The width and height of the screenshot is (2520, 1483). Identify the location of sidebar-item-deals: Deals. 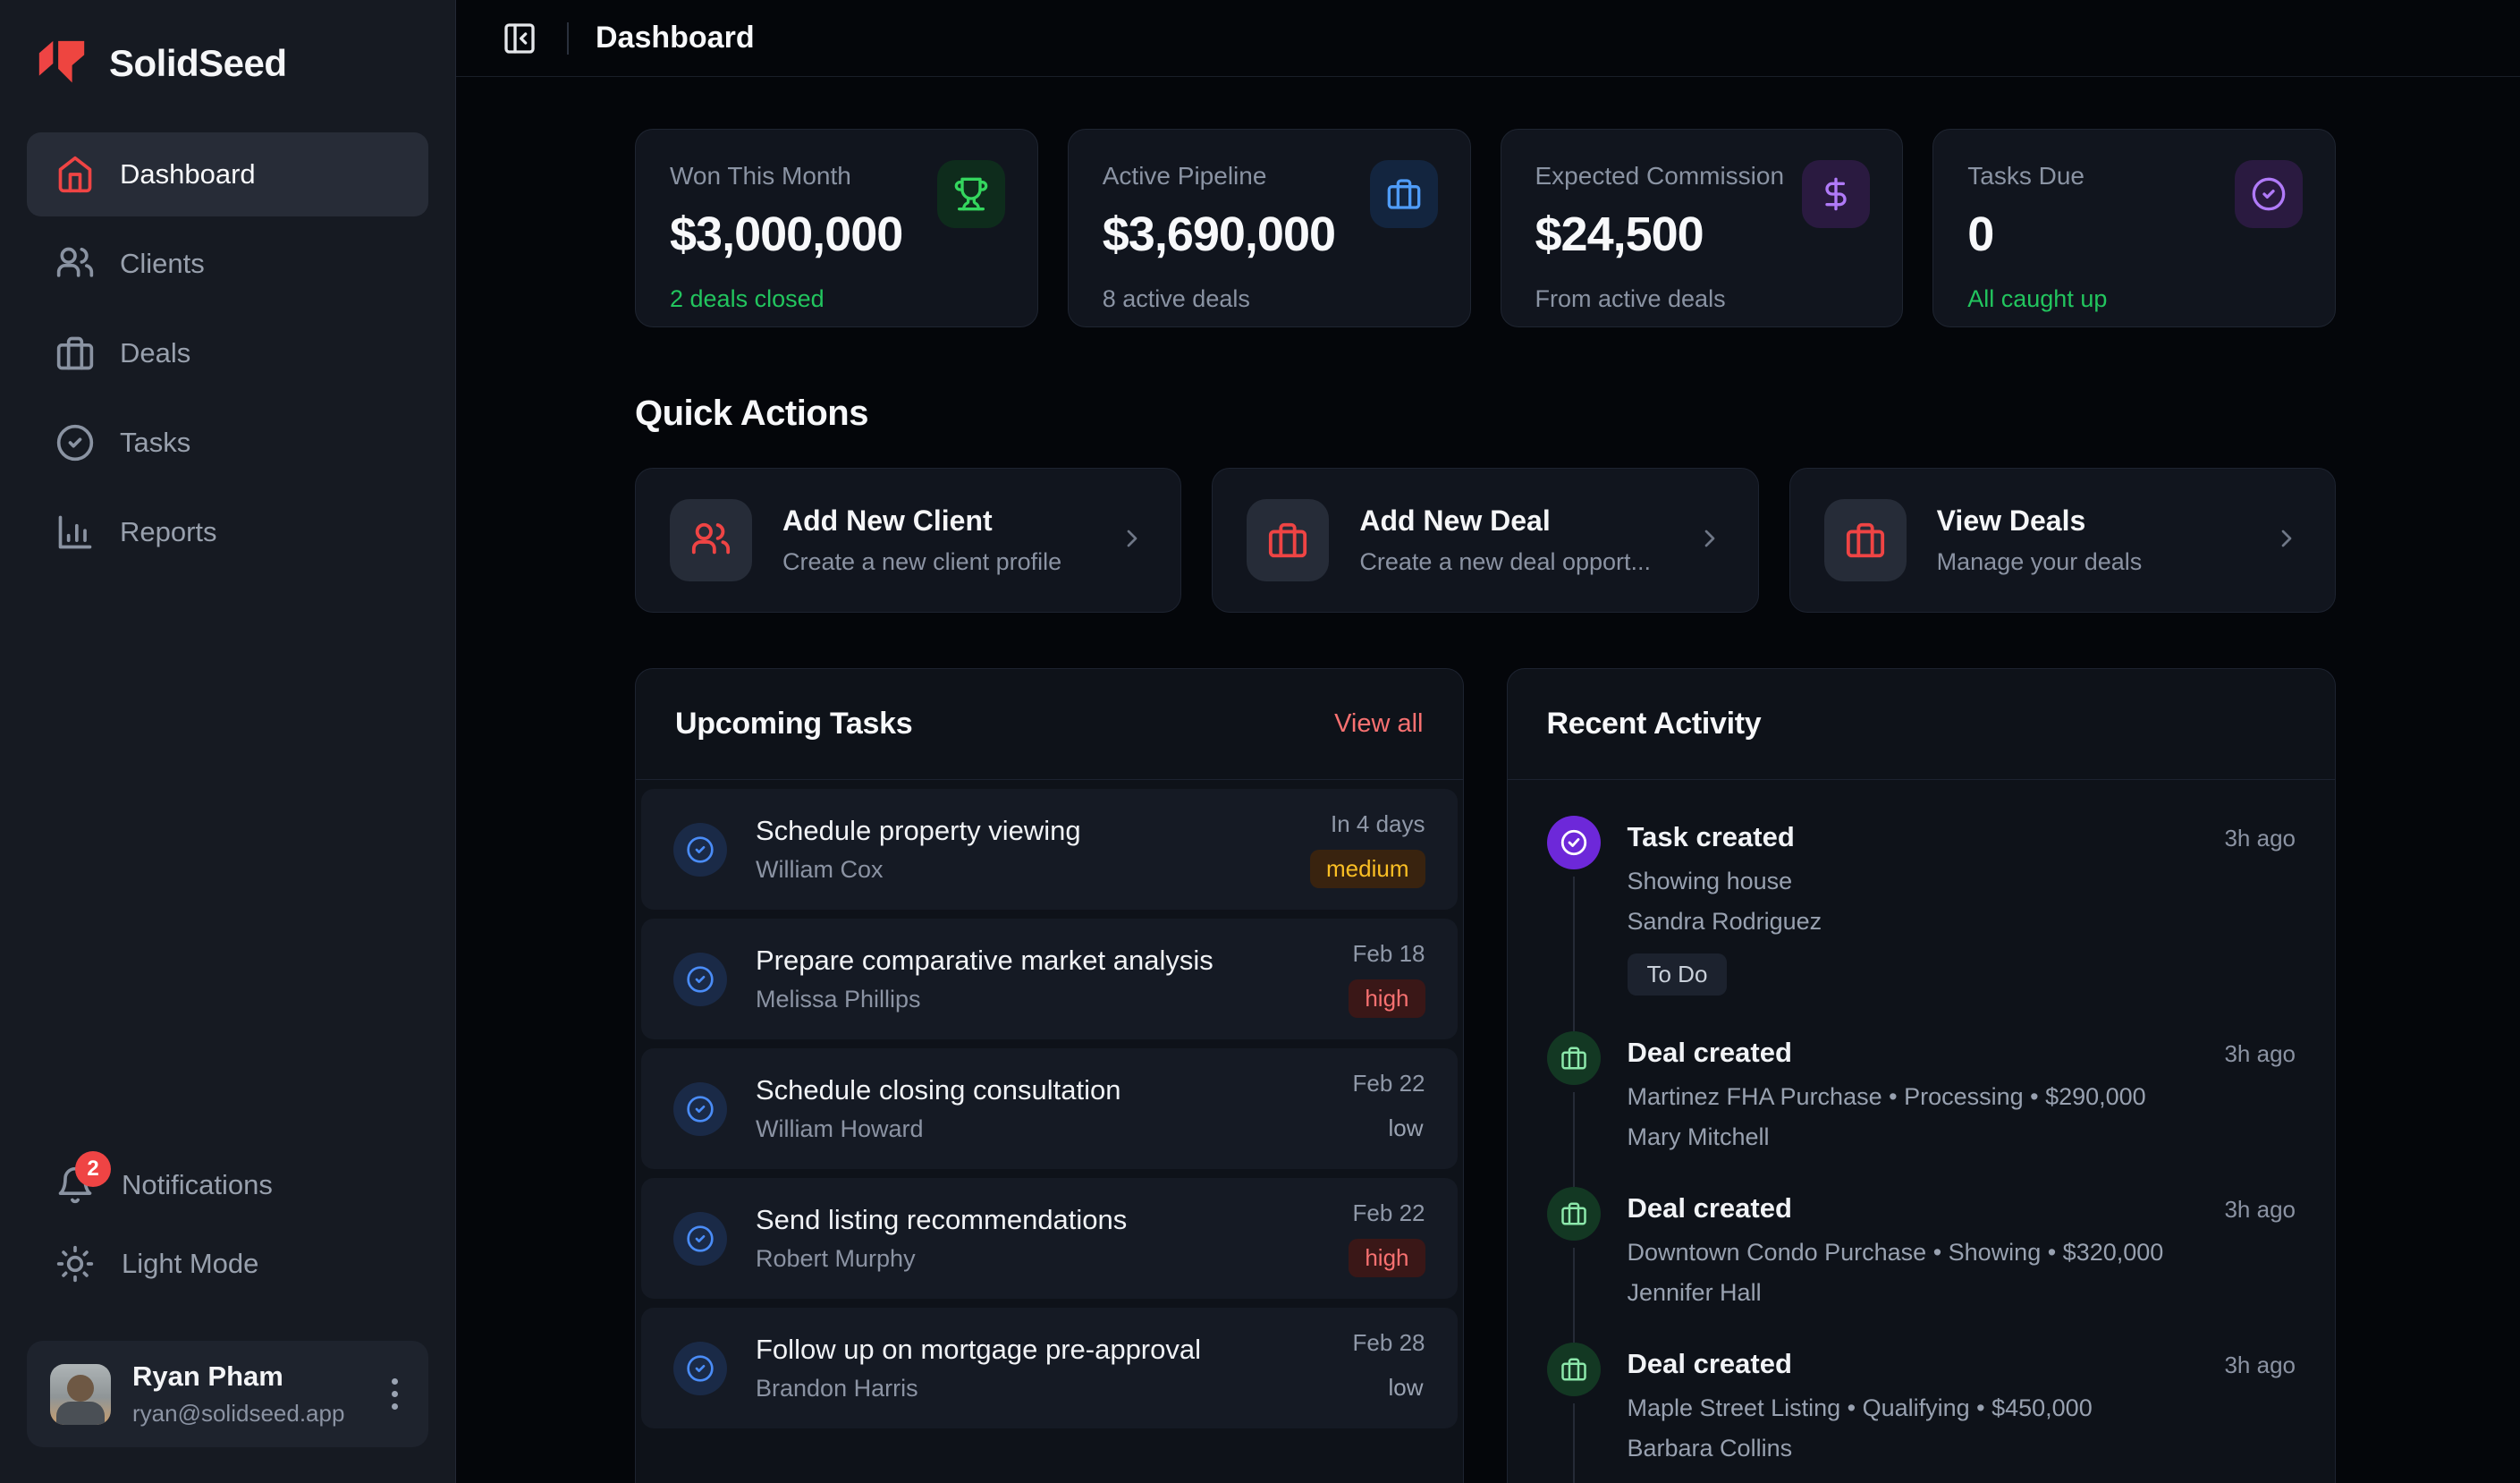
(227, 353).